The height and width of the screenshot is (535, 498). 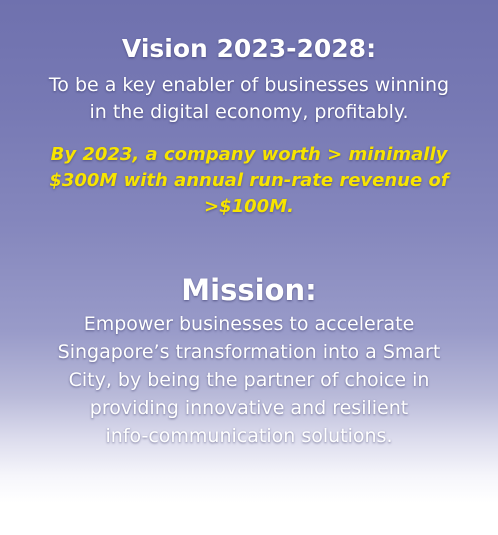 What do you see at coordinates (249, 324) in the screenshot?
I see `mission-statement-line: Empower businesses to accelerate` at bounding box center [249, 324].